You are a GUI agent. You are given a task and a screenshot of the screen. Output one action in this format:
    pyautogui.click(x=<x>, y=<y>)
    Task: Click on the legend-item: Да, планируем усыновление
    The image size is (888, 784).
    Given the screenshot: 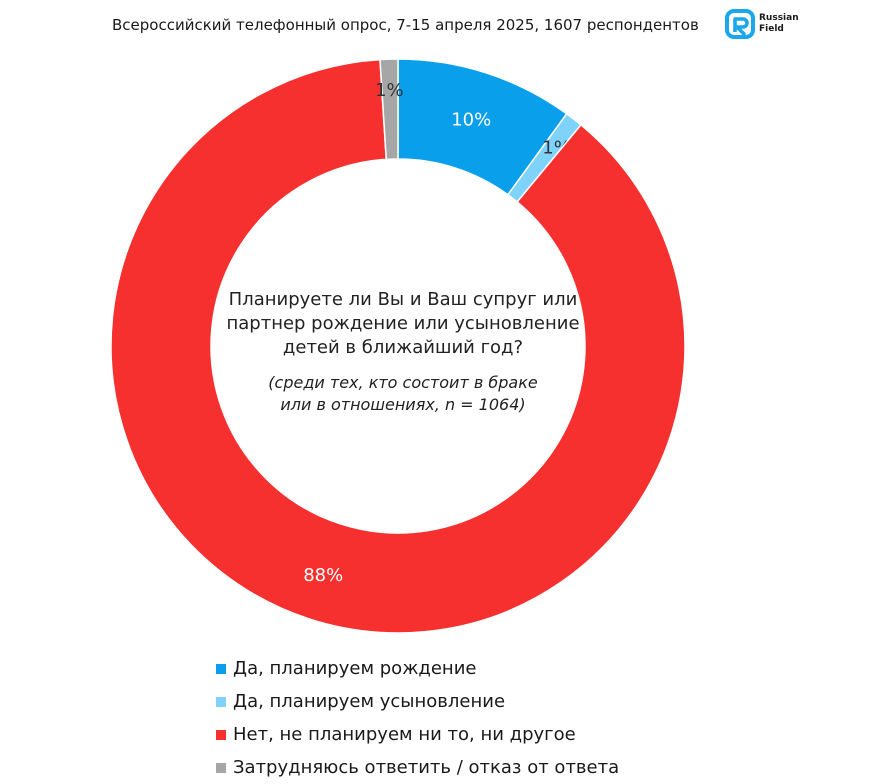 What is the action you would take?
    pyautogui.click(x=417, y=701)
    